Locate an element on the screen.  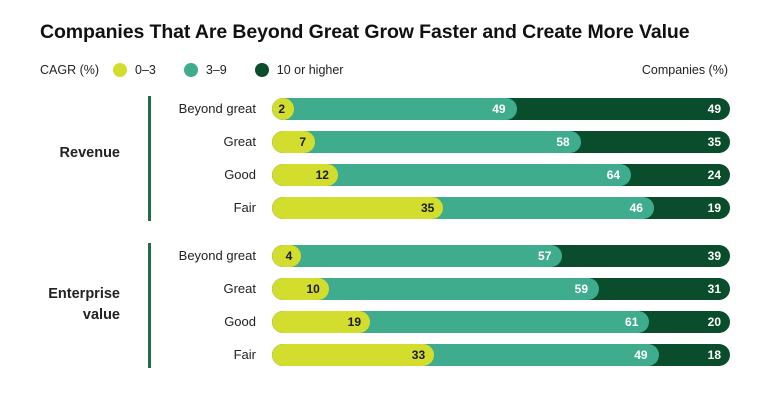
legend-item-low: 0–3 is located at coordinates (134, 70).